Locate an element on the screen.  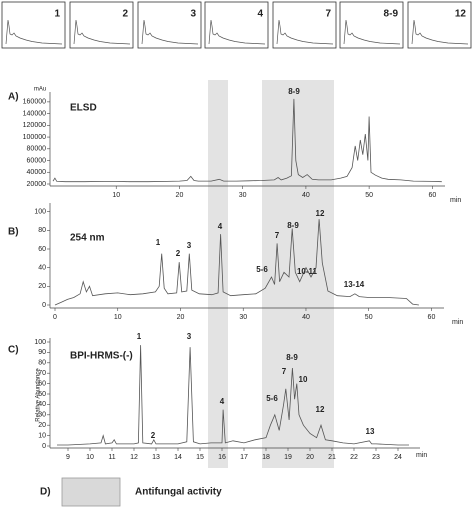
x-tick-label: 17 is located at coordinates (244, 457).